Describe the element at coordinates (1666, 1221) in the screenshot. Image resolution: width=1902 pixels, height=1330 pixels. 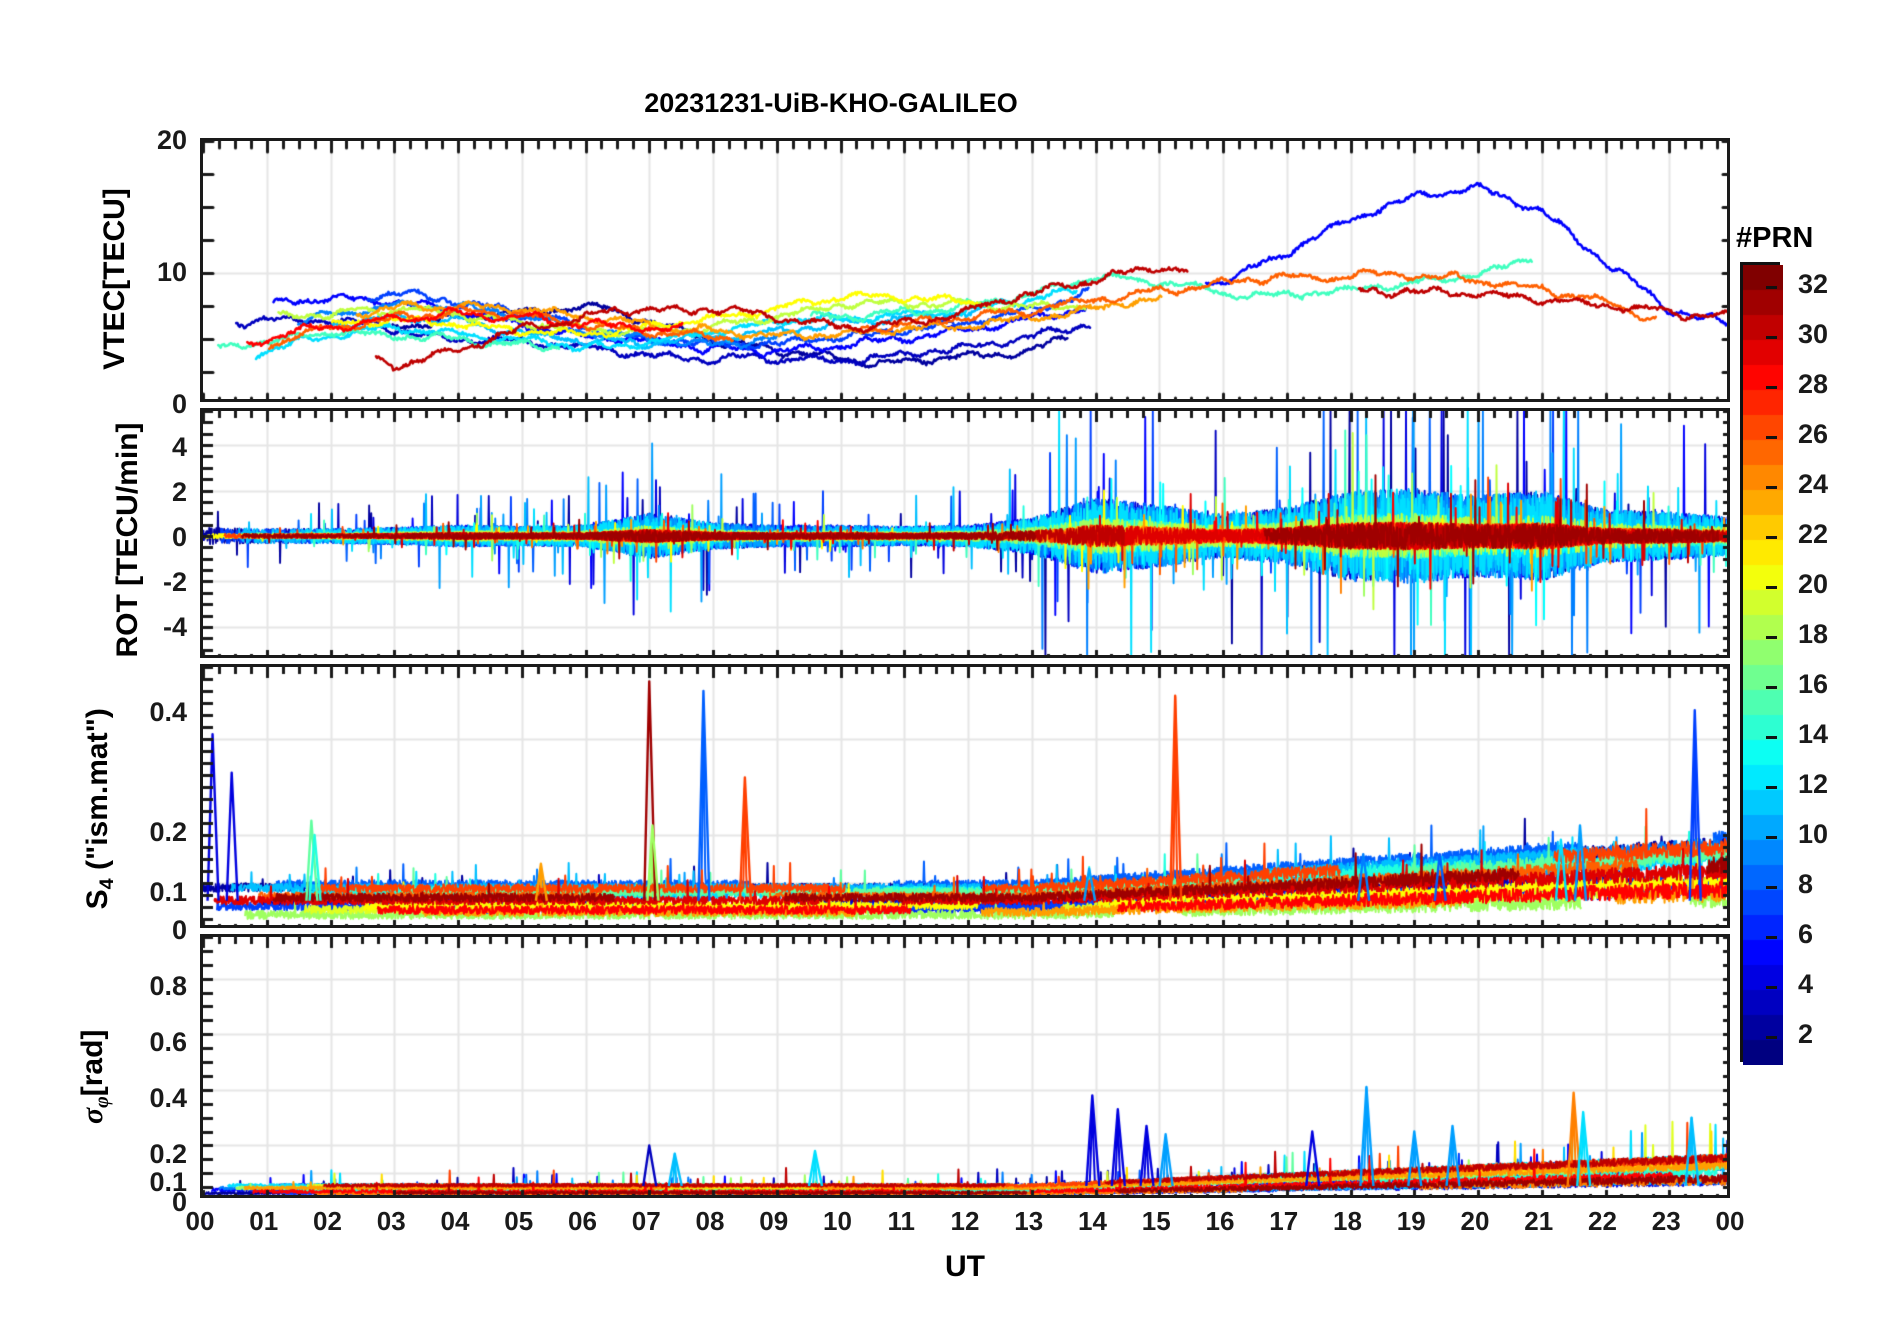
I see `x-tick-label: 23` at that location.